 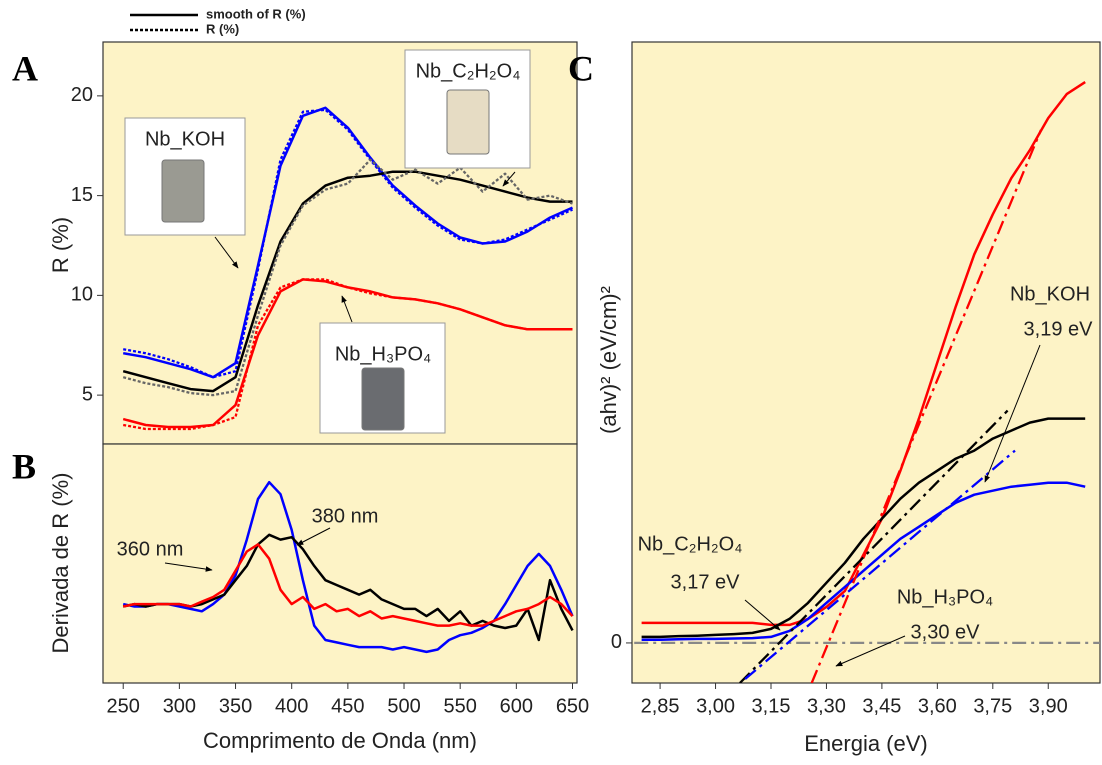 What do you see at coordinates (660, 706) in the screenshot?
I see `x-tick-label: 2,85` at bounding box center [660, 706].